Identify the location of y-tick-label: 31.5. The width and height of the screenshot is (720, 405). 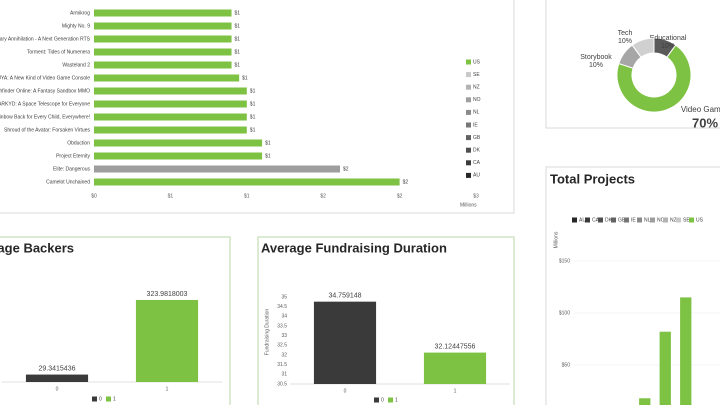
(282, 365).